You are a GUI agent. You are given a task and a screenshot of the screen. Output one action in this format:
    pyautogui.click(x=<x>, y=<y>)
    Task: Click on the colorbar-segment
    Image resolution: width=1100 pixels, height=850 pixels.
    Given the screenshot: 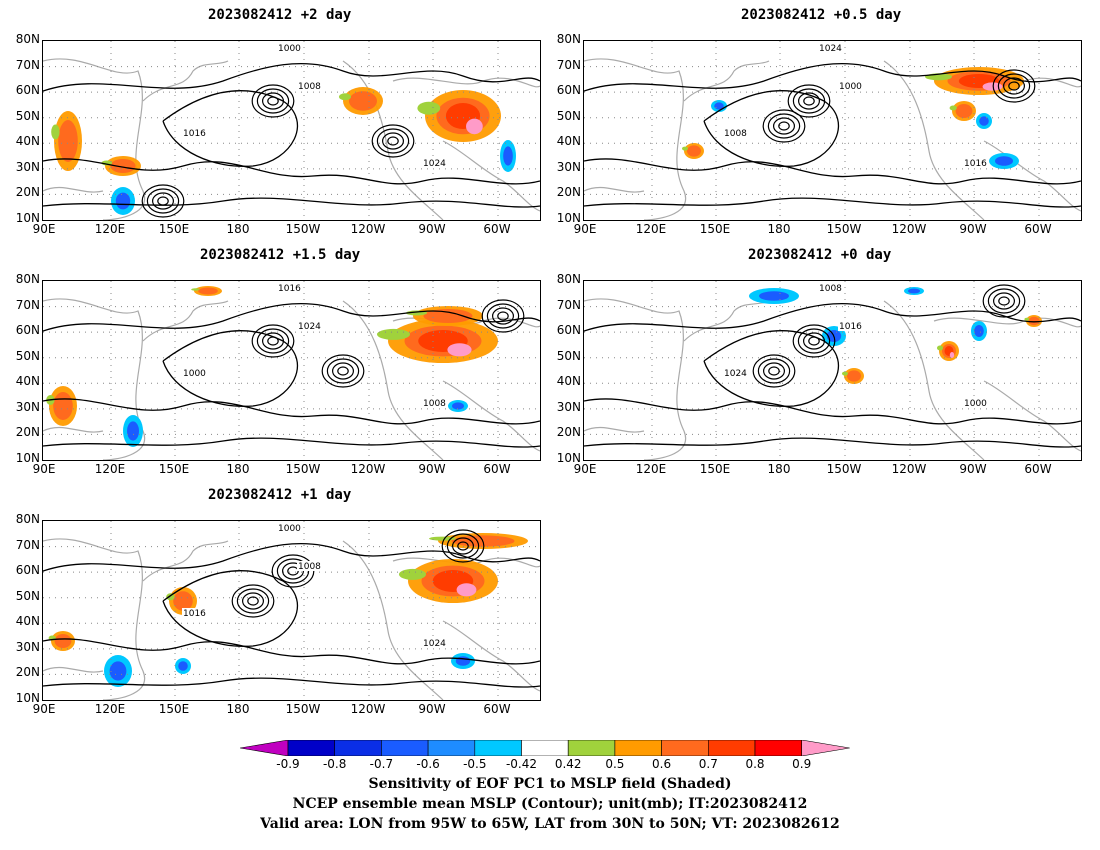 What is the action you would take?
    pyautogui.click(x=545, y=748)
    